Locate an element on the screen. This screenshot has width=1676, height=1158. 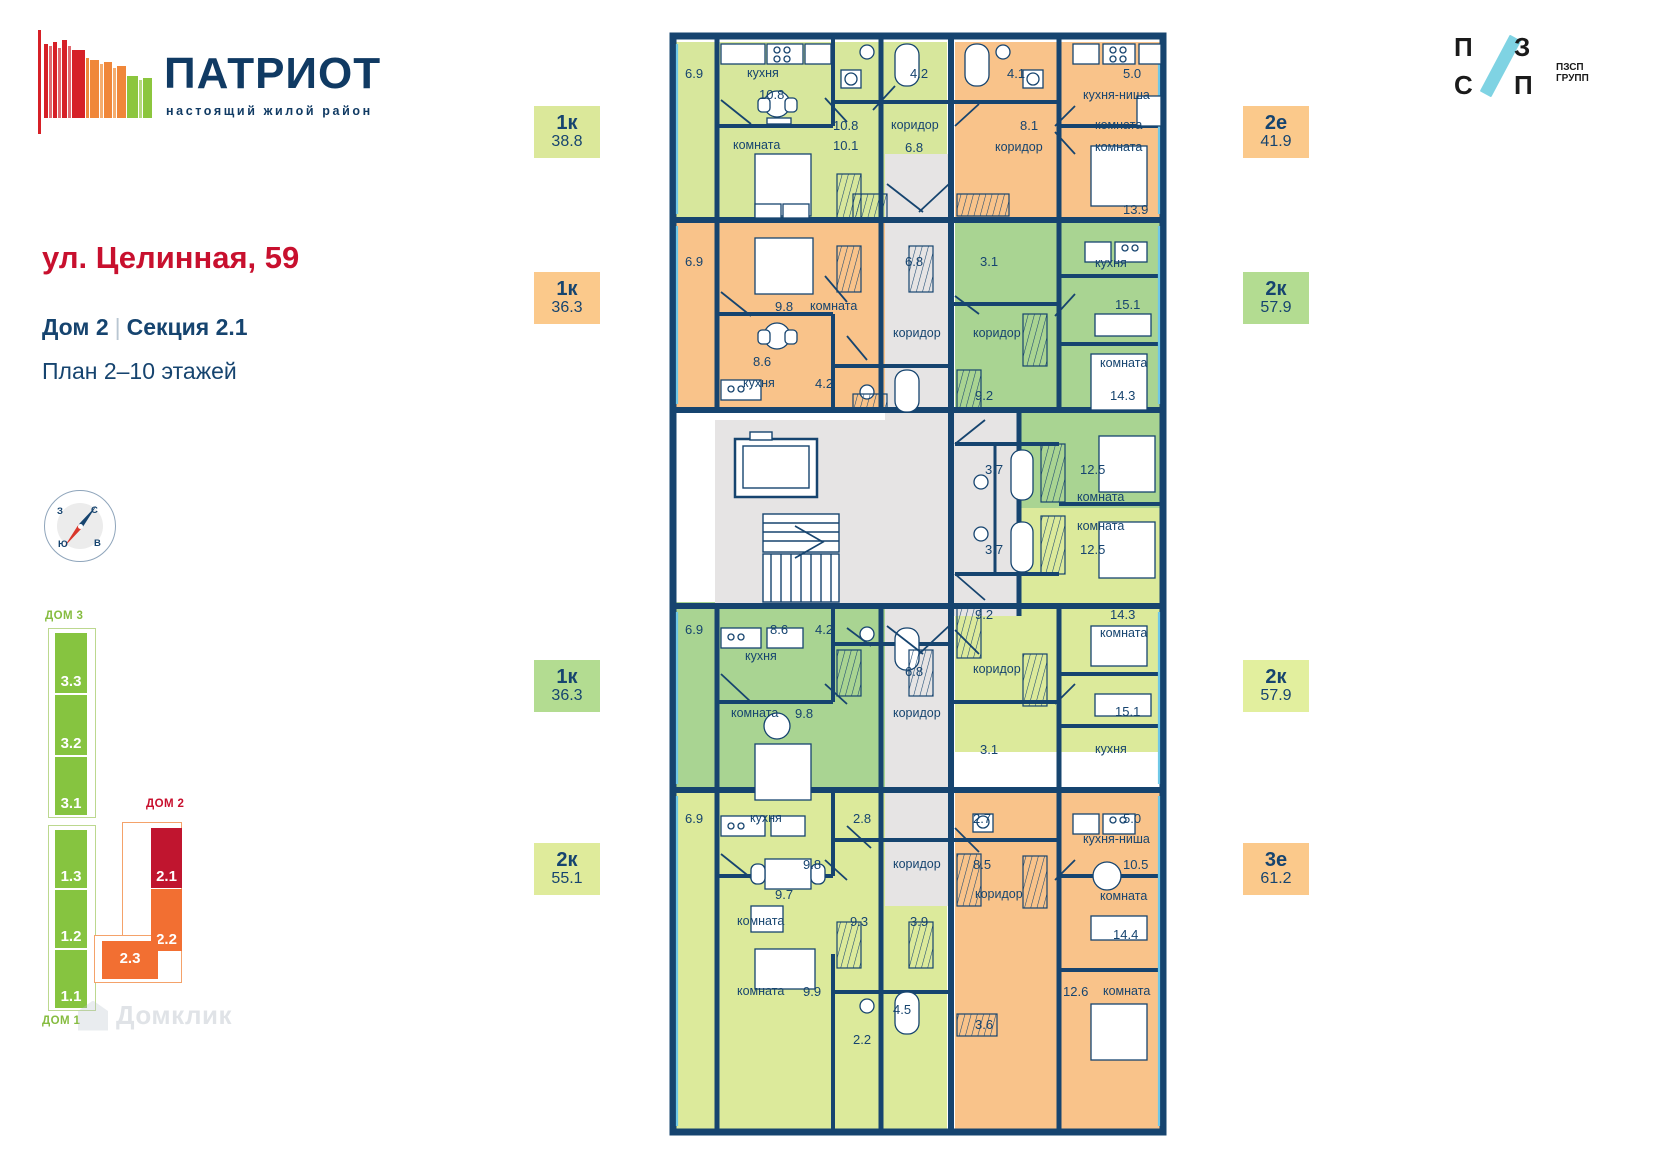
apt-badge-left-4: 2к 55.1 is located at coordinates (567, 869).